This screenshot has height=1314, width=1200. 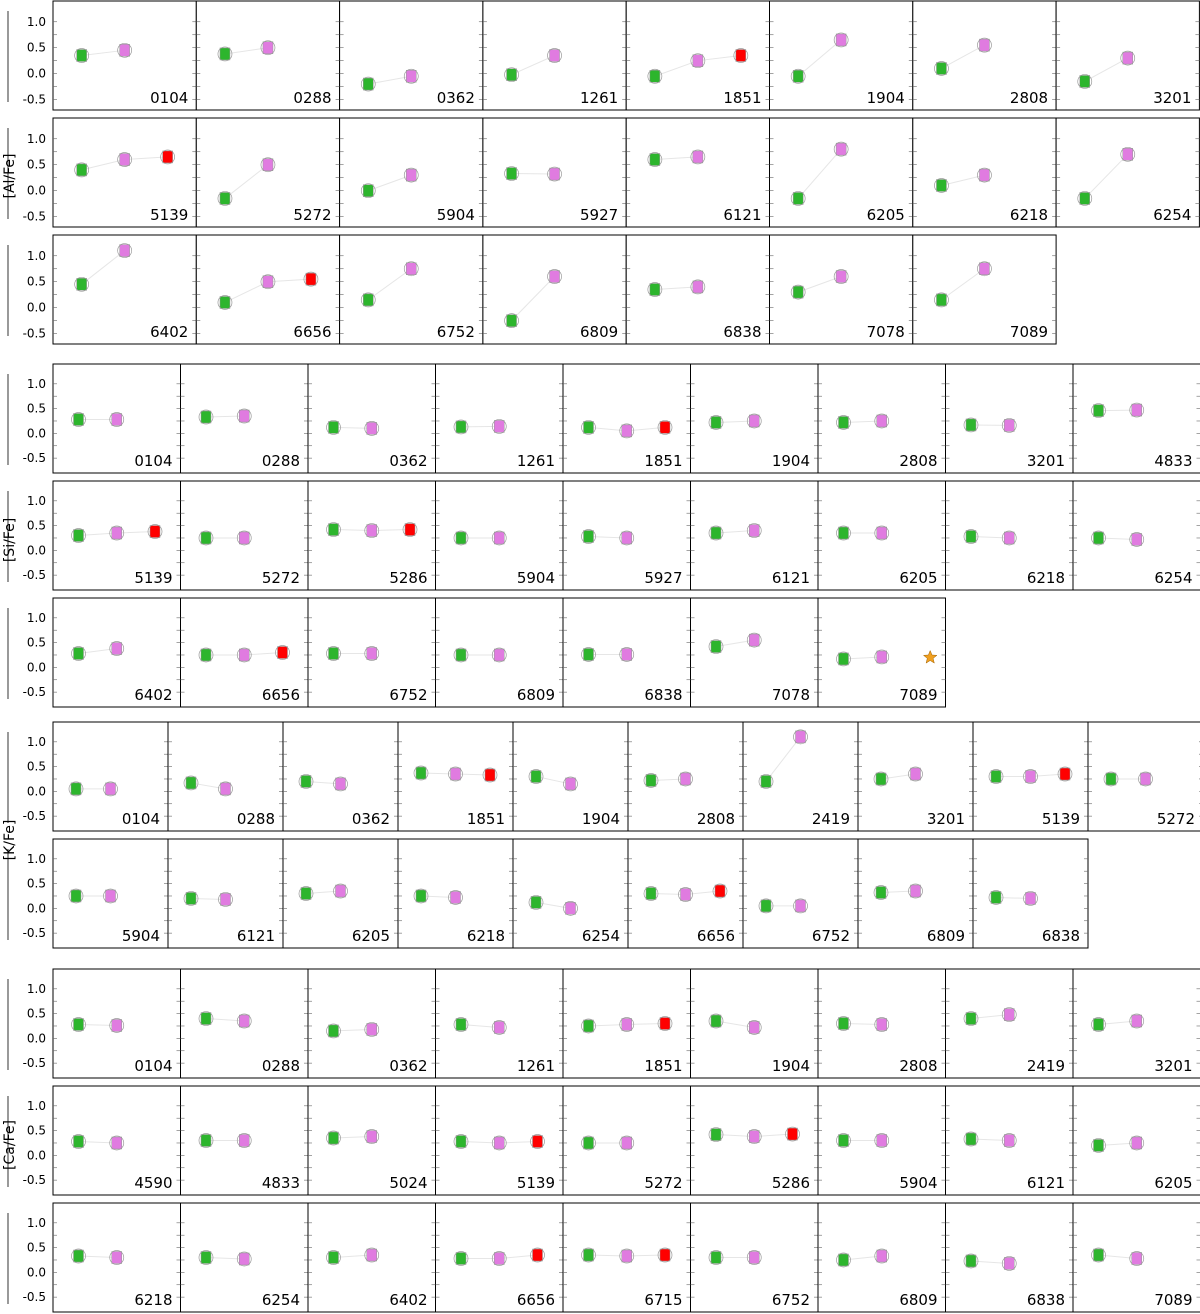 I want to click on panel-7089: 7089, so click(x=881, y=652).